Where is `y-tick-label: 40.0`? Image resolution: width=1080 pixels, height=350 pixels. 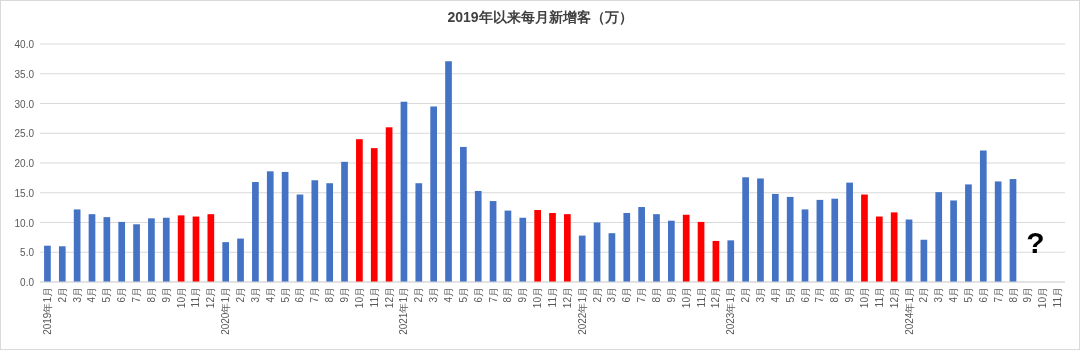
y-tick-label: 40.0 is located at coordinates (24, 44).